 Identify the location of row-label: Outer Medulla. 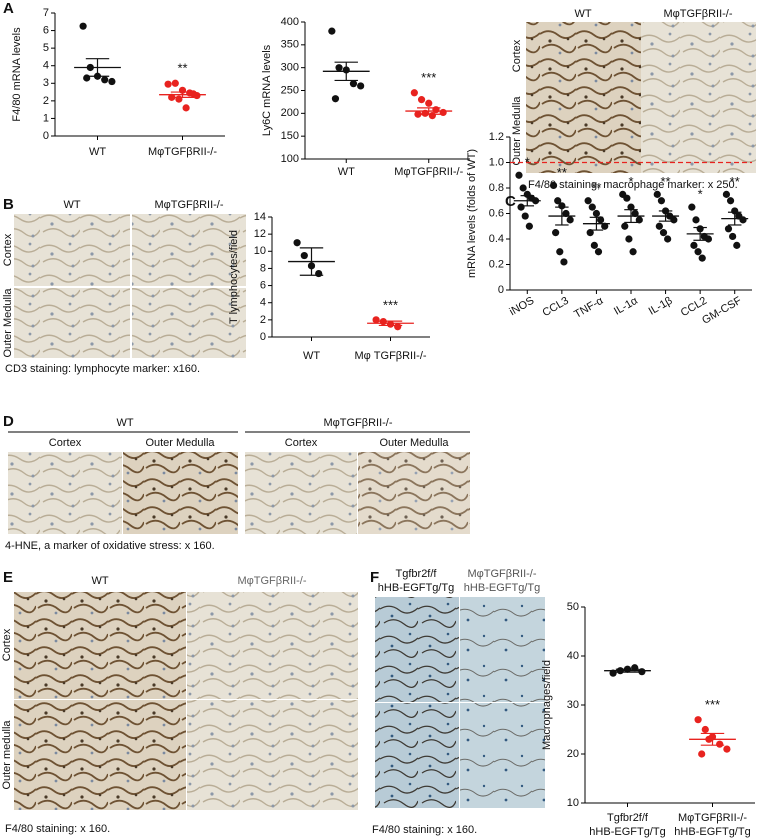
(8, 323).